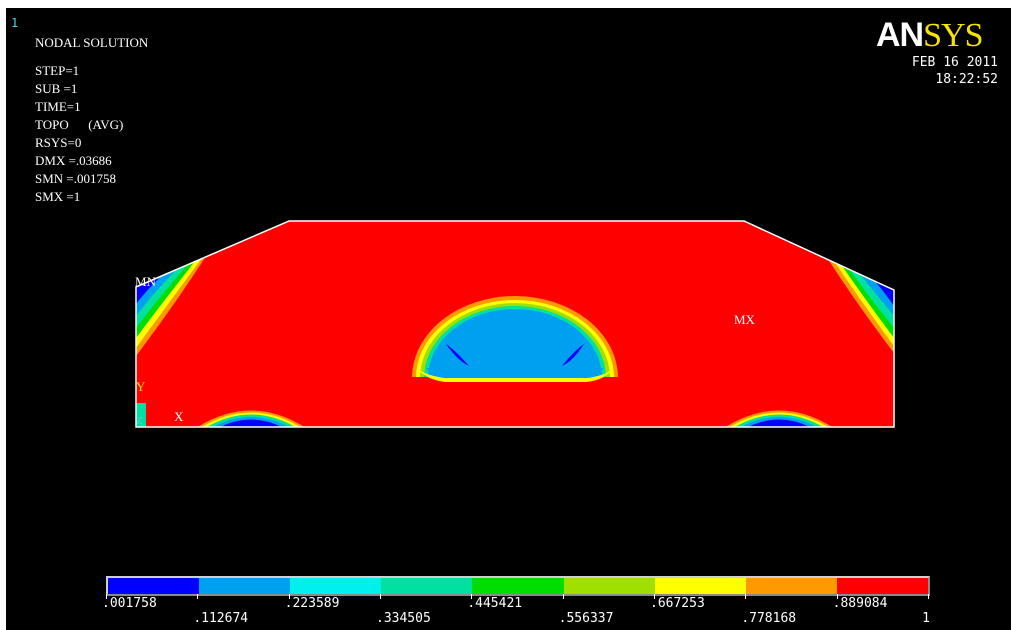 The width and height of the screenshot is (1011, 630). I want to click on info-topo: TOPO (AVG), so click(79, 124).